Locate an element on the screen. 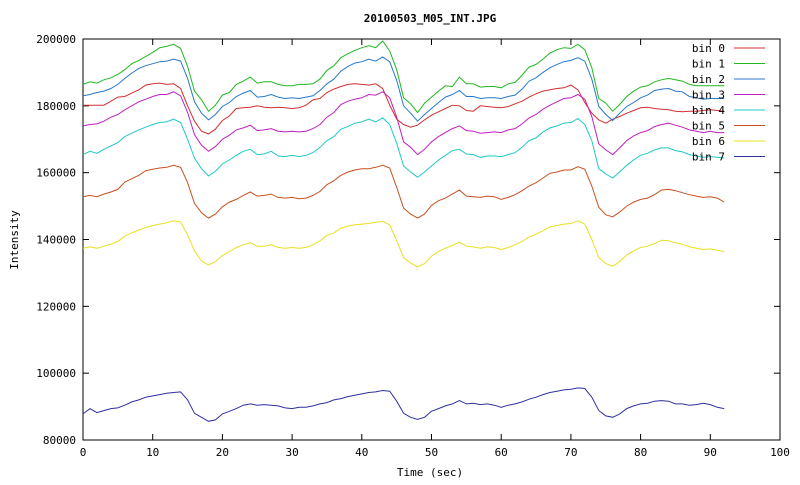  legend-label-bin-0: bin 0 is located at coordinates (708, 48).